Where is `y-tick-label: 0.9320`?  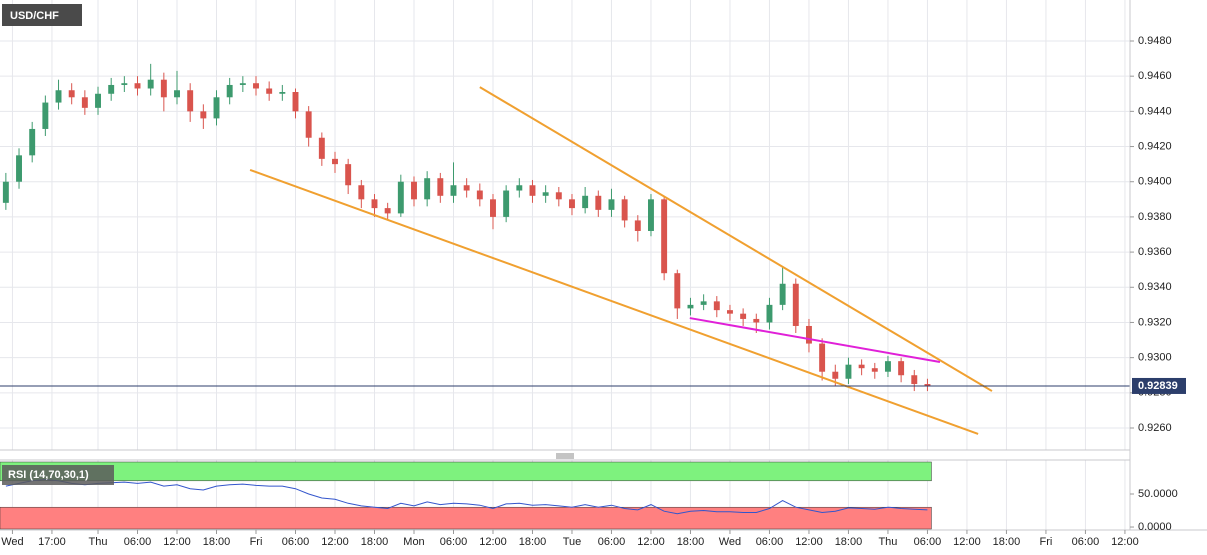
y-tick-label: 0.9320 is located at coordinates (1155, 322).